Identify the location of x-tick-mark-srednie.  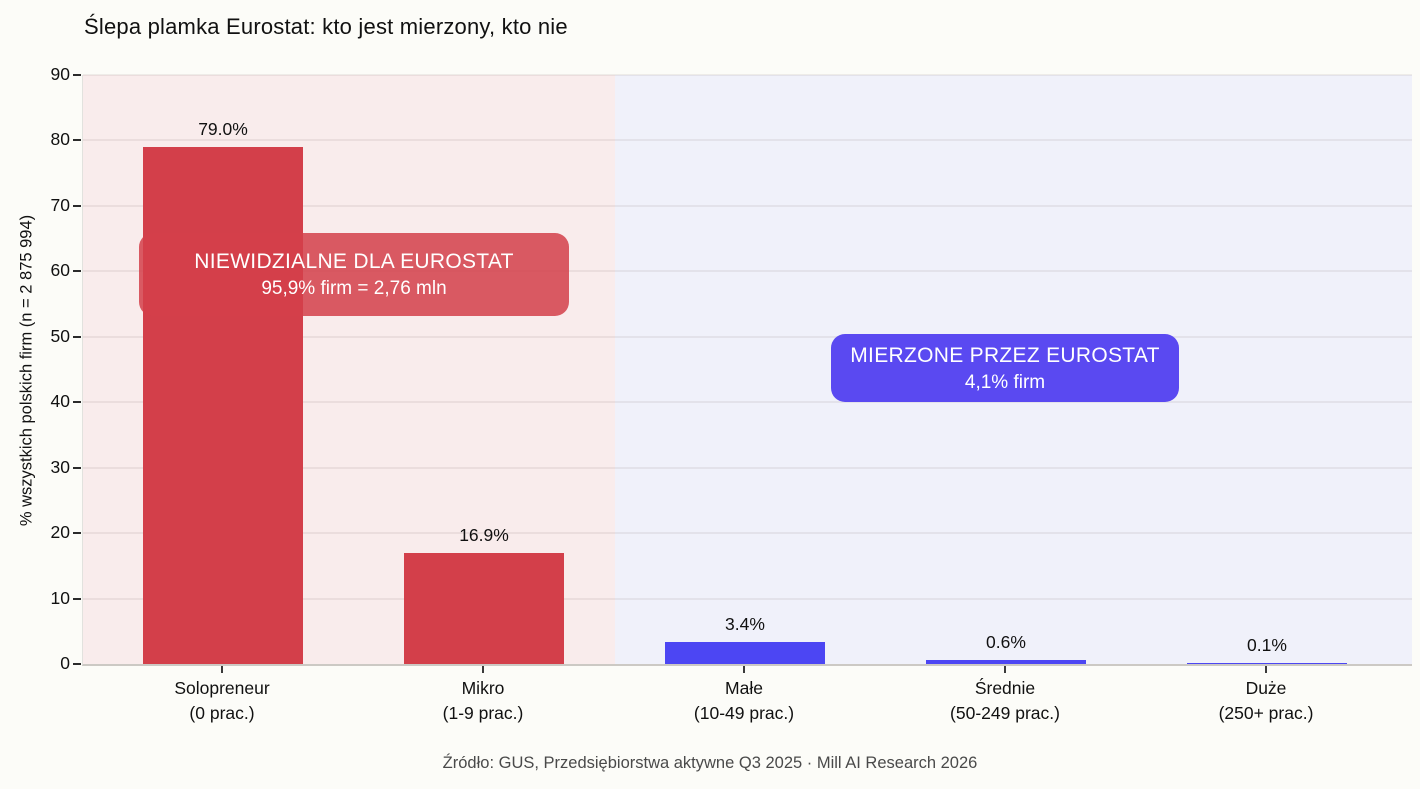
(1005, 669).